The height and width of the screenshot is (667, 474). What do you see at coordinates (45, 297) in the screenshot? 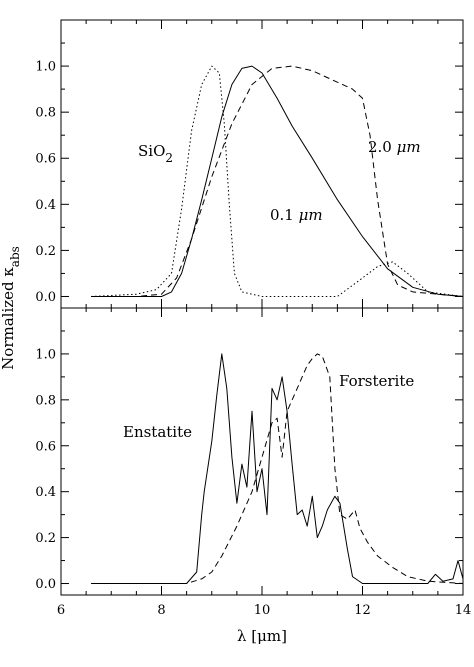
I see `top-ytick-label: 0.0` at bounding box center [45, 297].